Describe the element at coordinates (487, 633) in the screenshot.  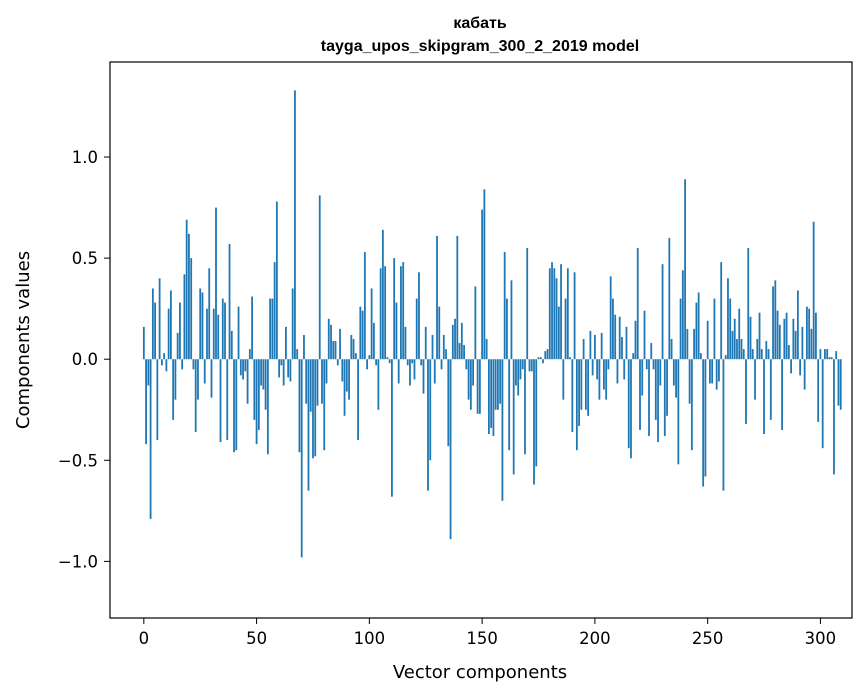
I see `x-axis-ticks: 0 50 100 150 200 250 300` at that location.